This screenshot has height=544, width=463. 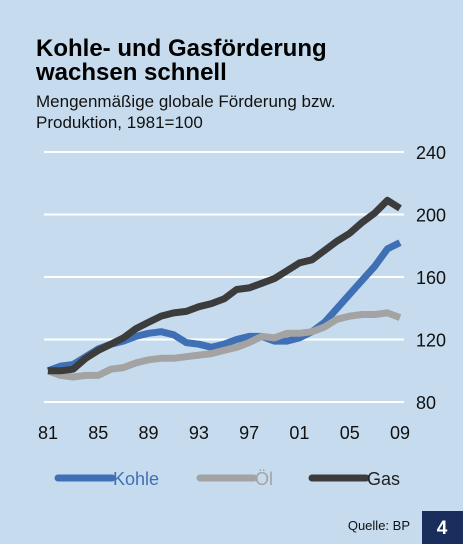 What do you see at coordinates (186, 101) in the screenshot?
I see `chart-subtitle: Mengenmäßige globale Förderung bzw.` at bounding box center [186, 101].